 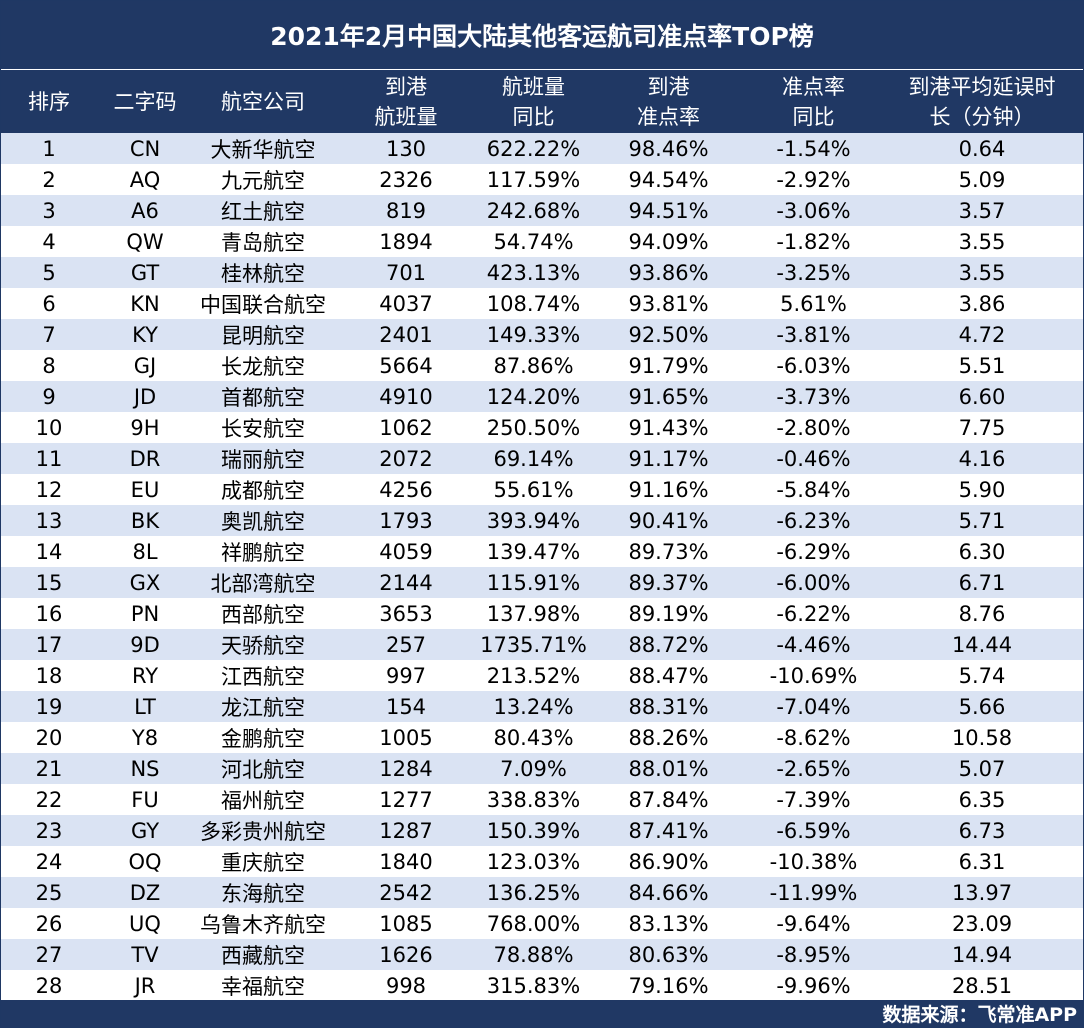 What do you see at coordinates (668, 334) in the screenshot?
I see `ontime-rate-cell: 92.50%` at bounding box center [668, 334].